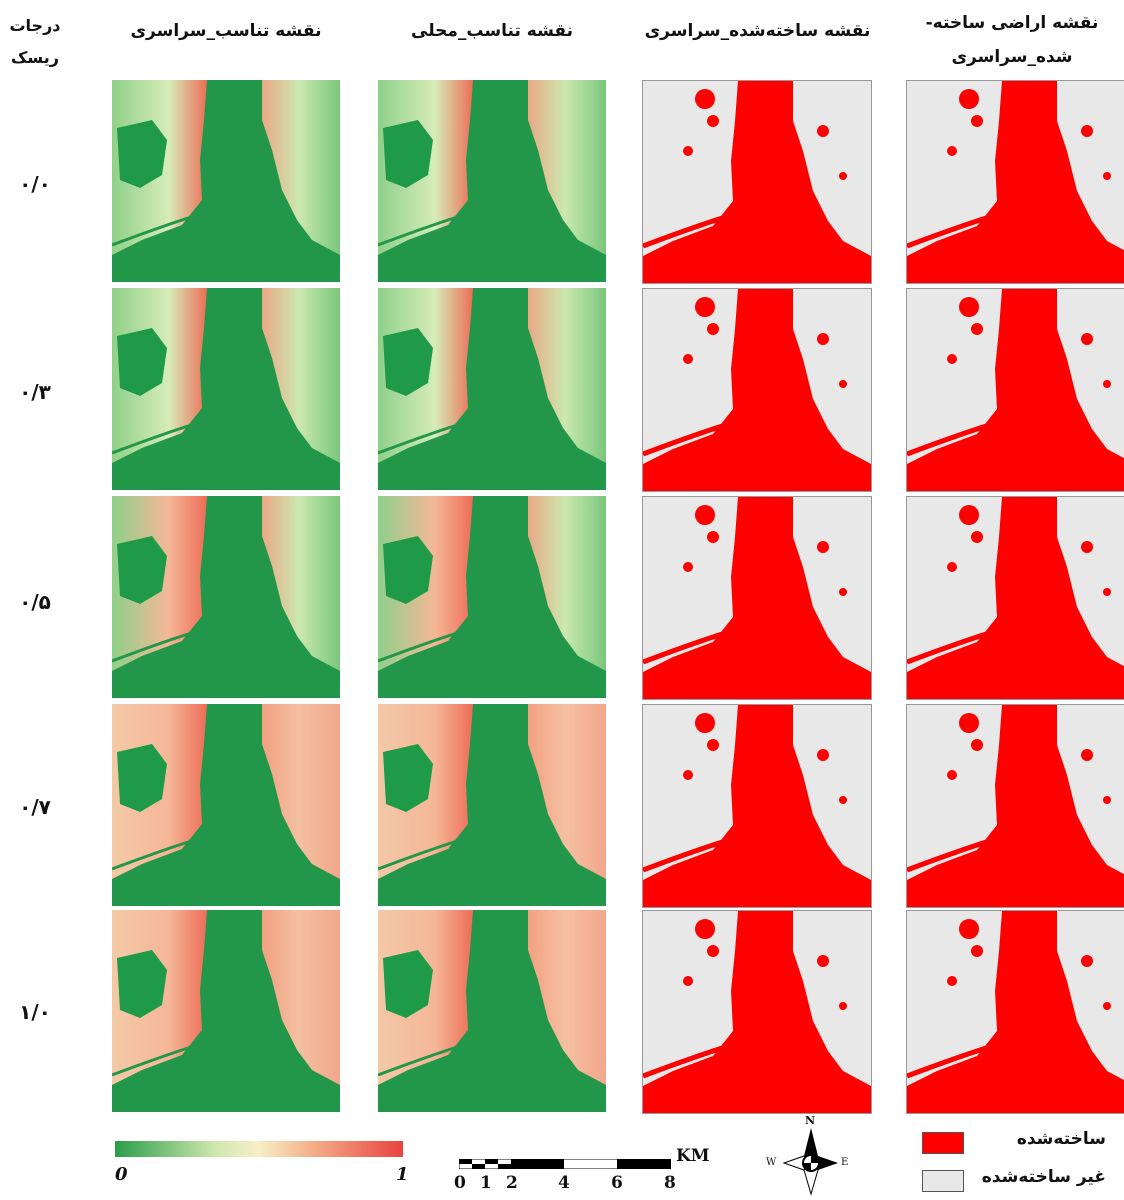  Describe the element at coordinates (1012, 40) in the screenshot. I see `built-land-global-header: نقشه اراضی ساخته-شده_سراسری` at that location.